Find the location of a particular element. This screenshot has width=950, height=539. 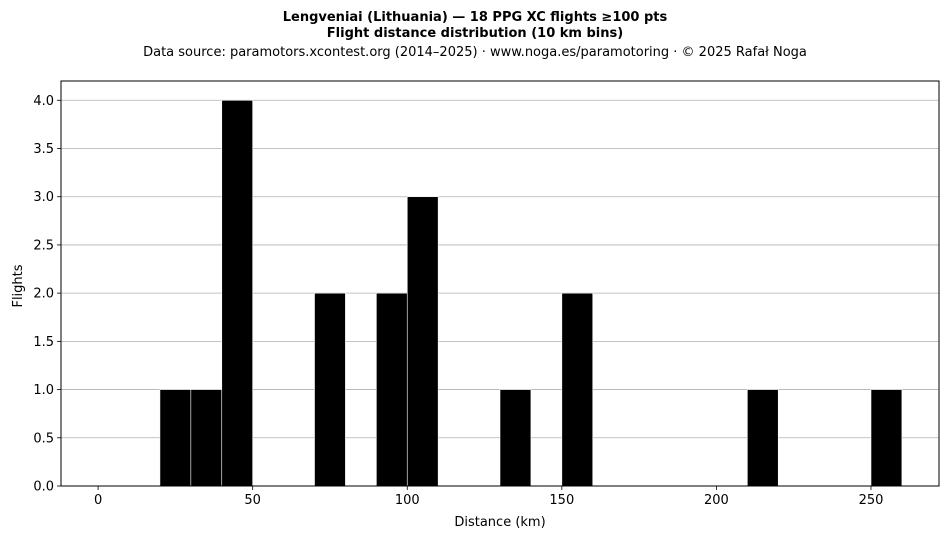

x-tick-label: 250 is located at coordinates (871, 500).